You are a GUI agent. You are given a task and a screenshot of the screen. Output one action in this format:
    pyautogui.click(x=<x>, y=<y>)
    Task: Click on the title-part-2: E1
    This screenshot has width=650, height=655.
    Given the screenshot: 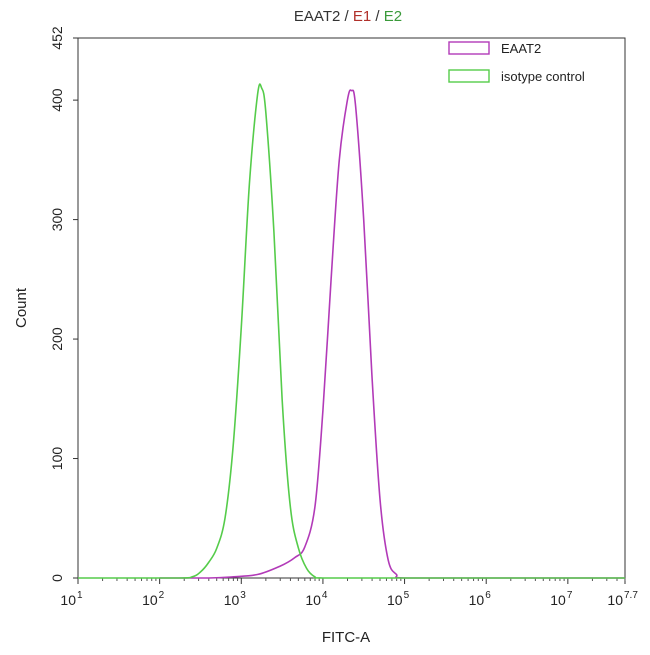 What is the action you would take?
    pyautogui.click(x=362, y=16)
    